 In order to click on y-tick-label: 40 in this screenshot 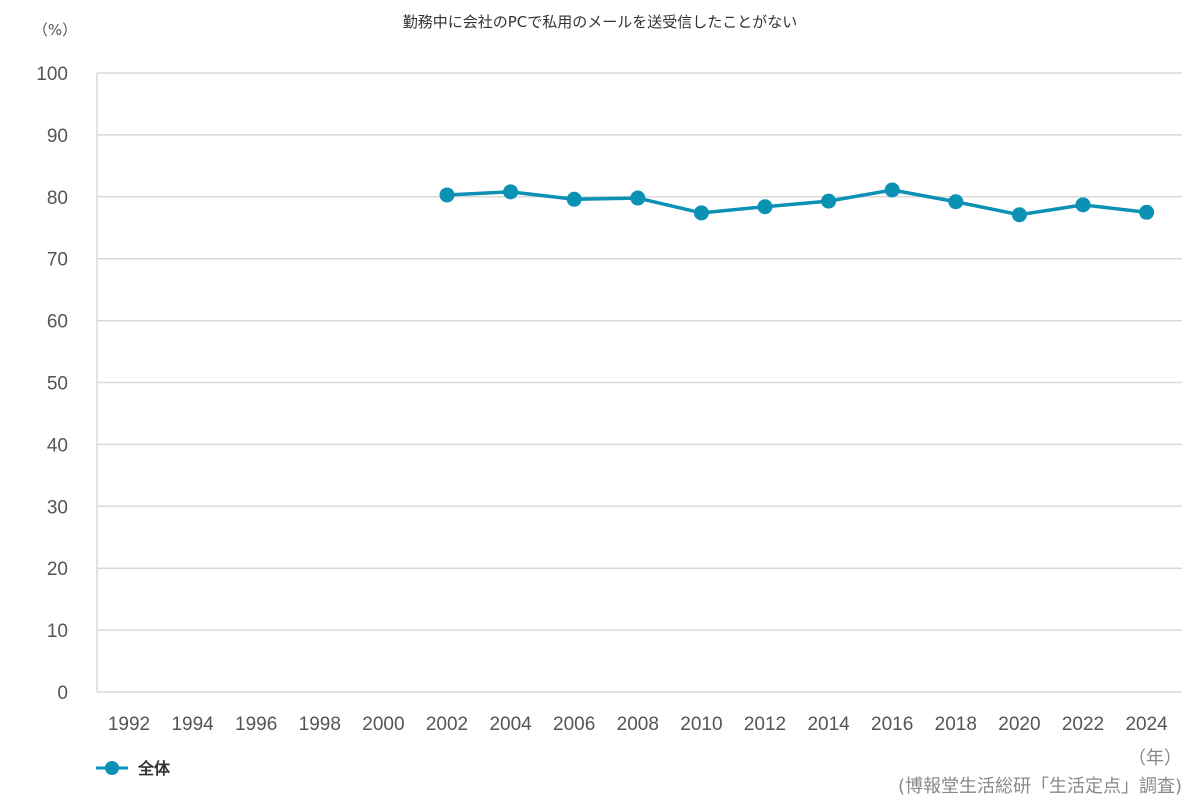, I will do `click(57, 445)`.